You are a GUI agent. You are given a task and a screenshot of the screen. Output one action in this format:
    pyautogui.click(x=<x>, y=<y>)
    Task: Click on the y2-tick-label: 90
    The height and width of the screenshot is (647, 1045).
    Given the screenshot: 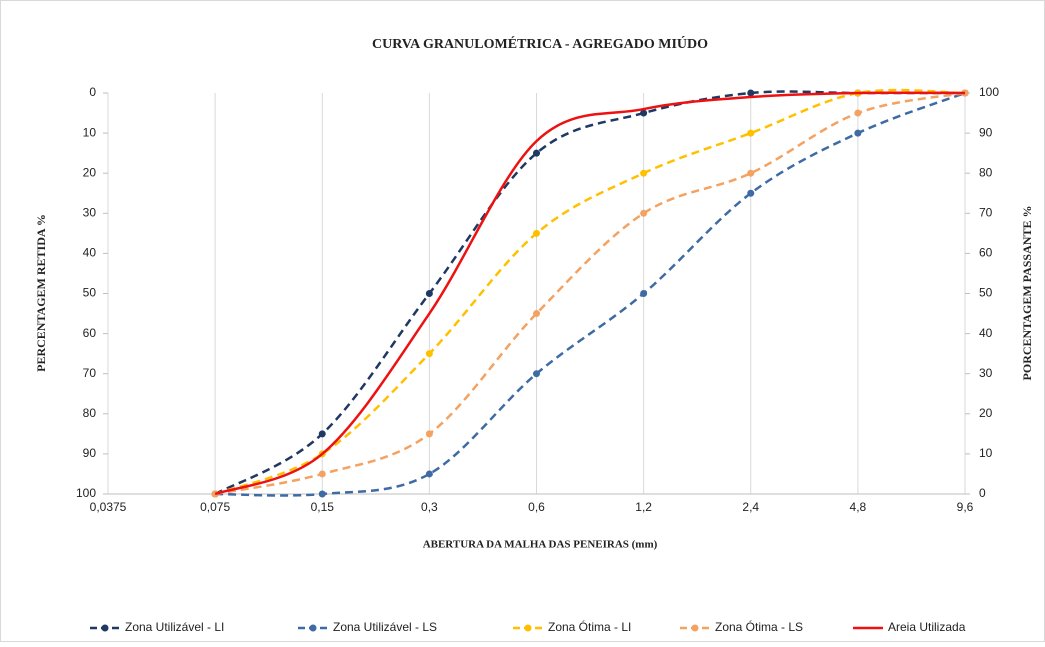 What is the action you would take?
    pyautogui.click(x=986, y=132)
    